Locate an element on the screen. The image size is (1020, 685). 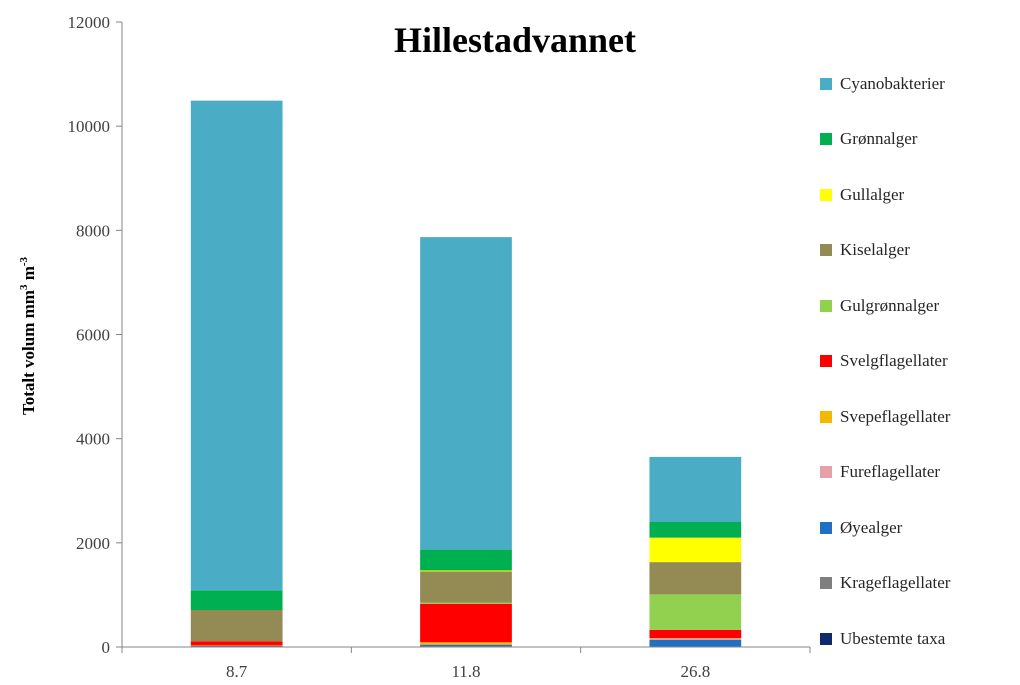
y-tick-label: 2000 is located at coordinates (93, 543).